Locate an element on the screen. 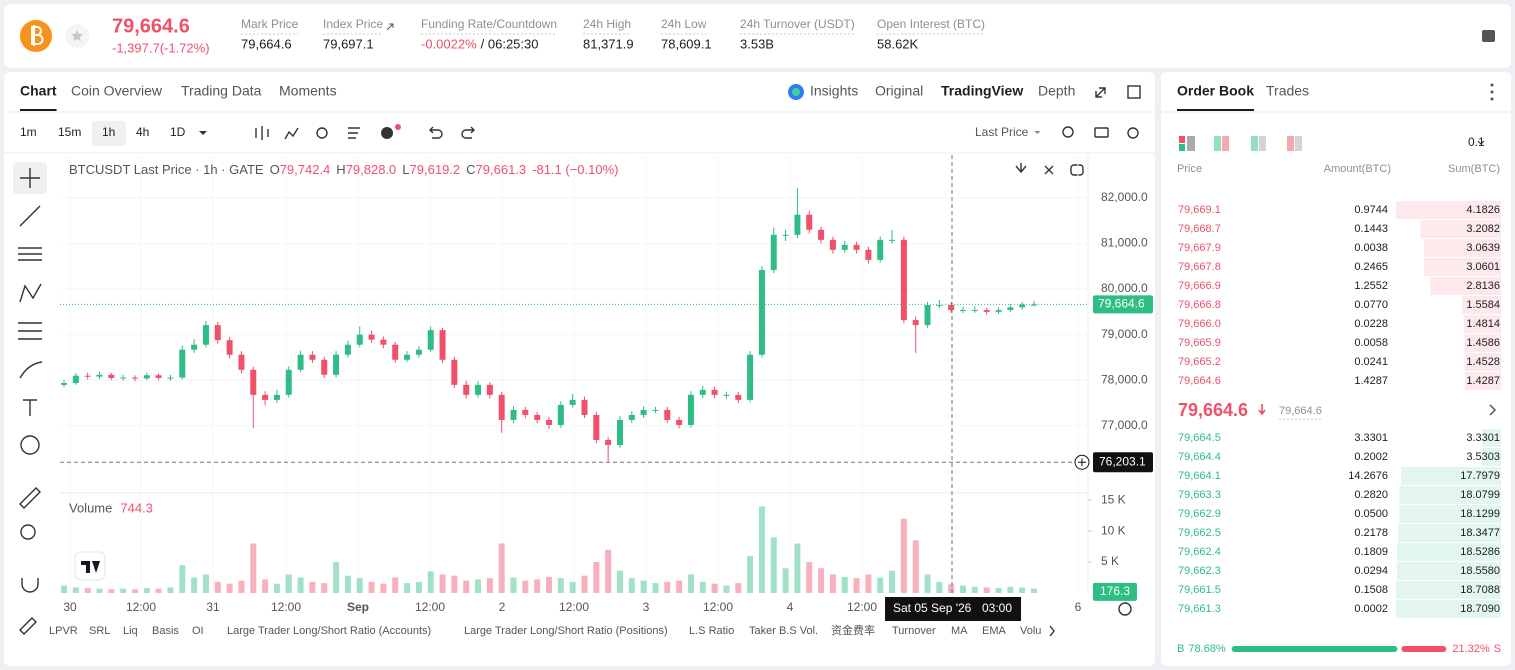 Image resolution: width=1515 pixels, height=670 pixels. view-tab: Depth is located at coordinates (1056, 91).